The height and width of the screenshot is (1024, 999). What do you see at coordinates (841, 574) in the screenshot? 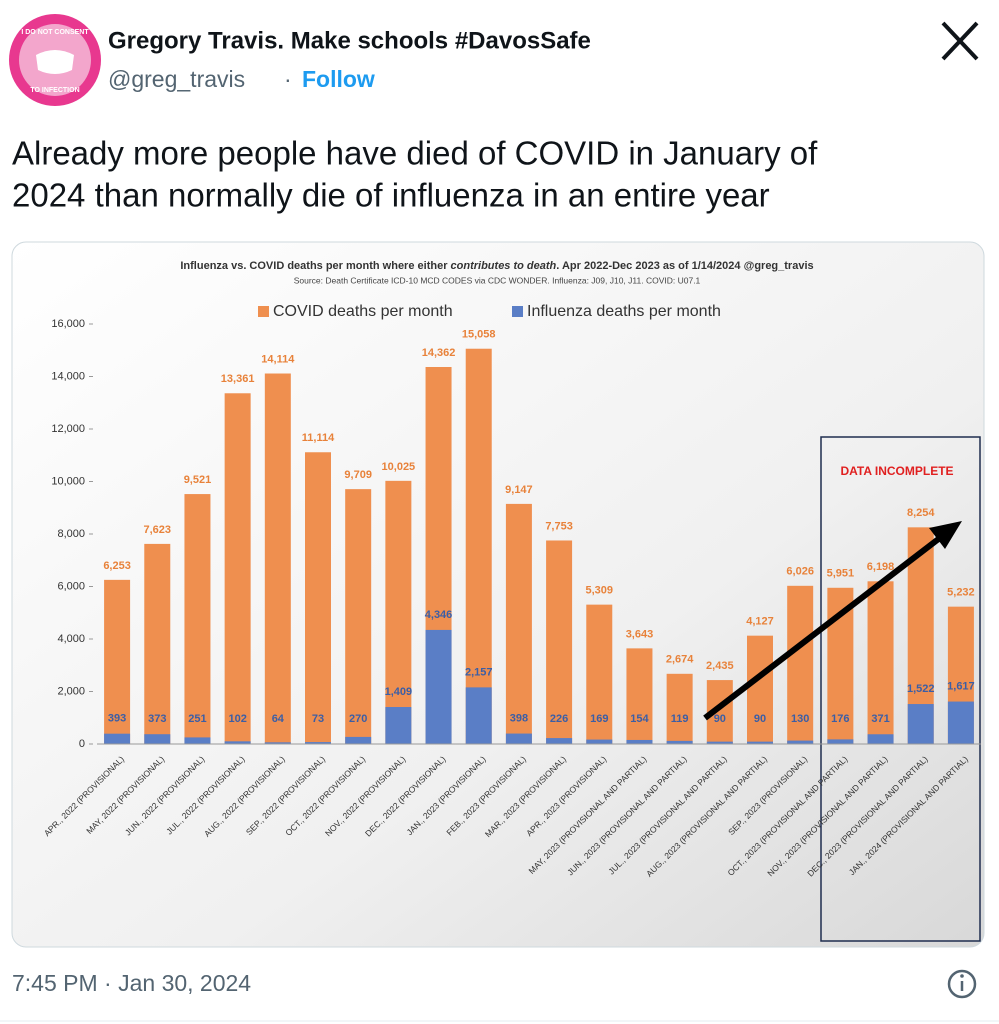
I see `data-label: 5,951` at bounding box center [841, 574].